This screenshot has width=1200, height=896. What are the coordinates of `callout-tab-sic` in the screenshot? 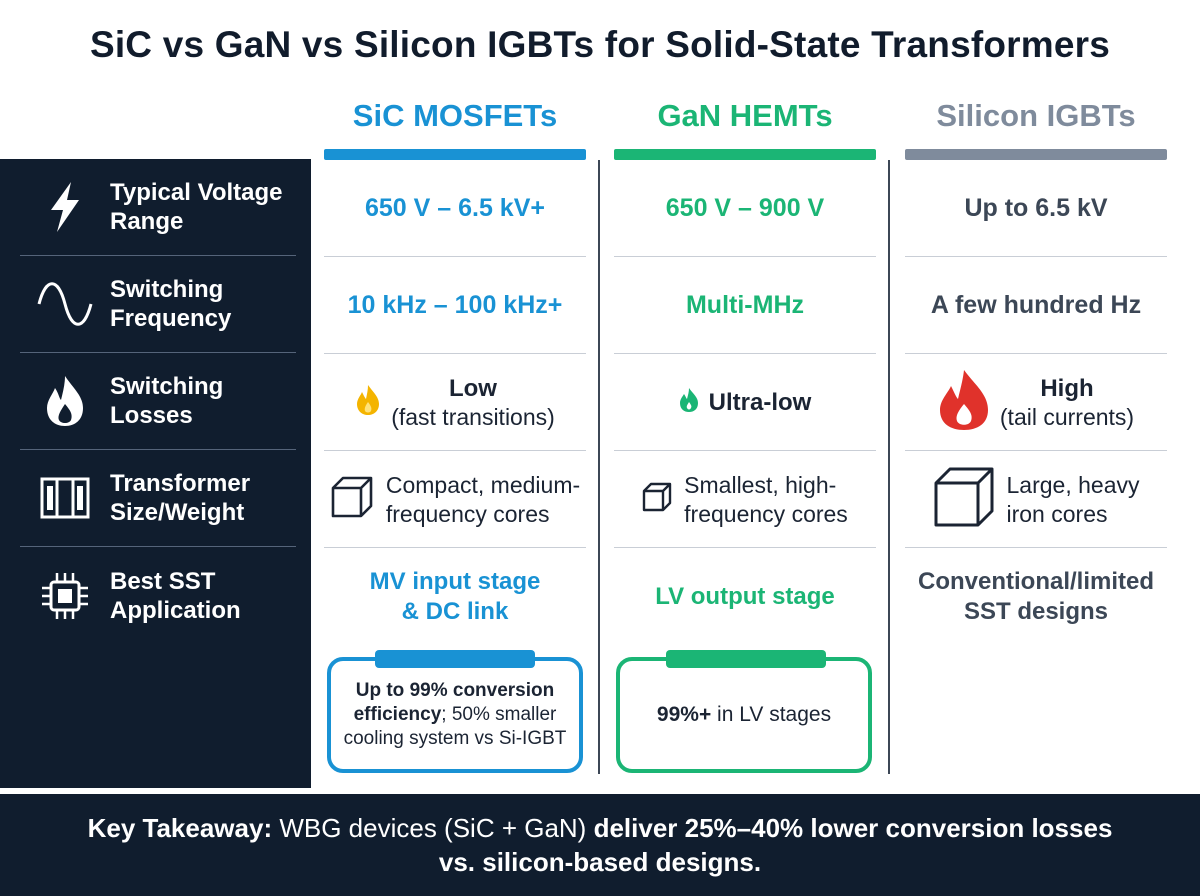 It's located at (455, 659).